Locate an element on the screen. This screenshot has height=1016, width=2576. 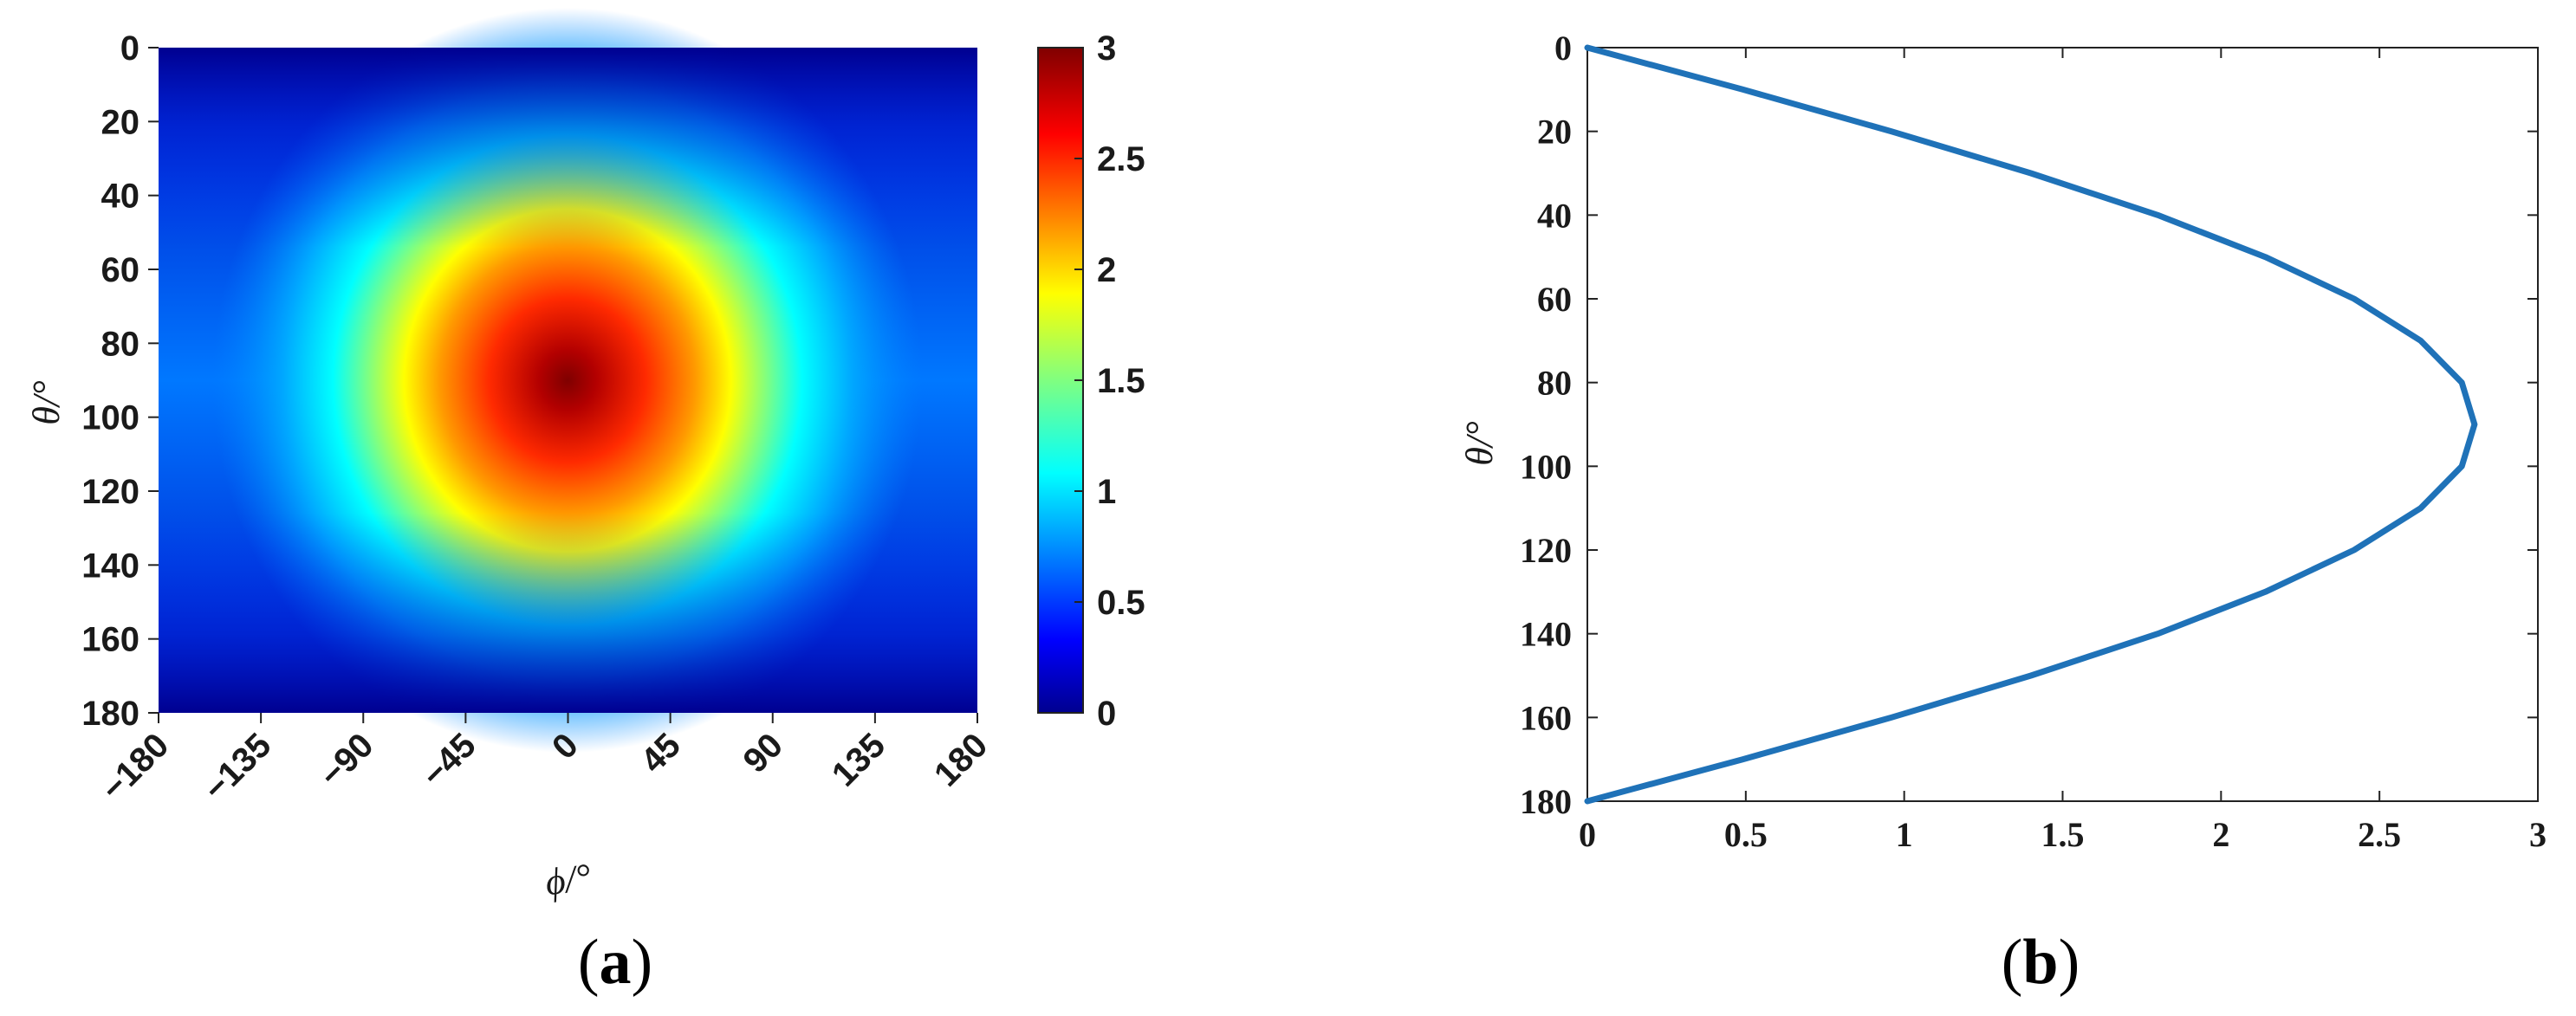
line-y-tick-label: 40 is located at coordinates (1554, 215).